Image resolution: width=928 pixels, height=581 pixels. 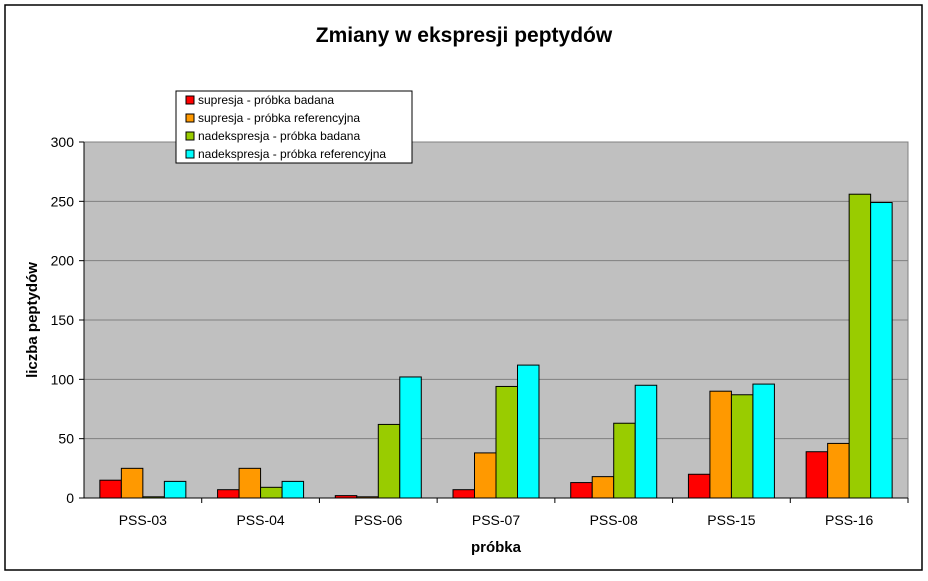 I want to click on y-axis-label: liczba peptydów, so click(x=32, y=320).